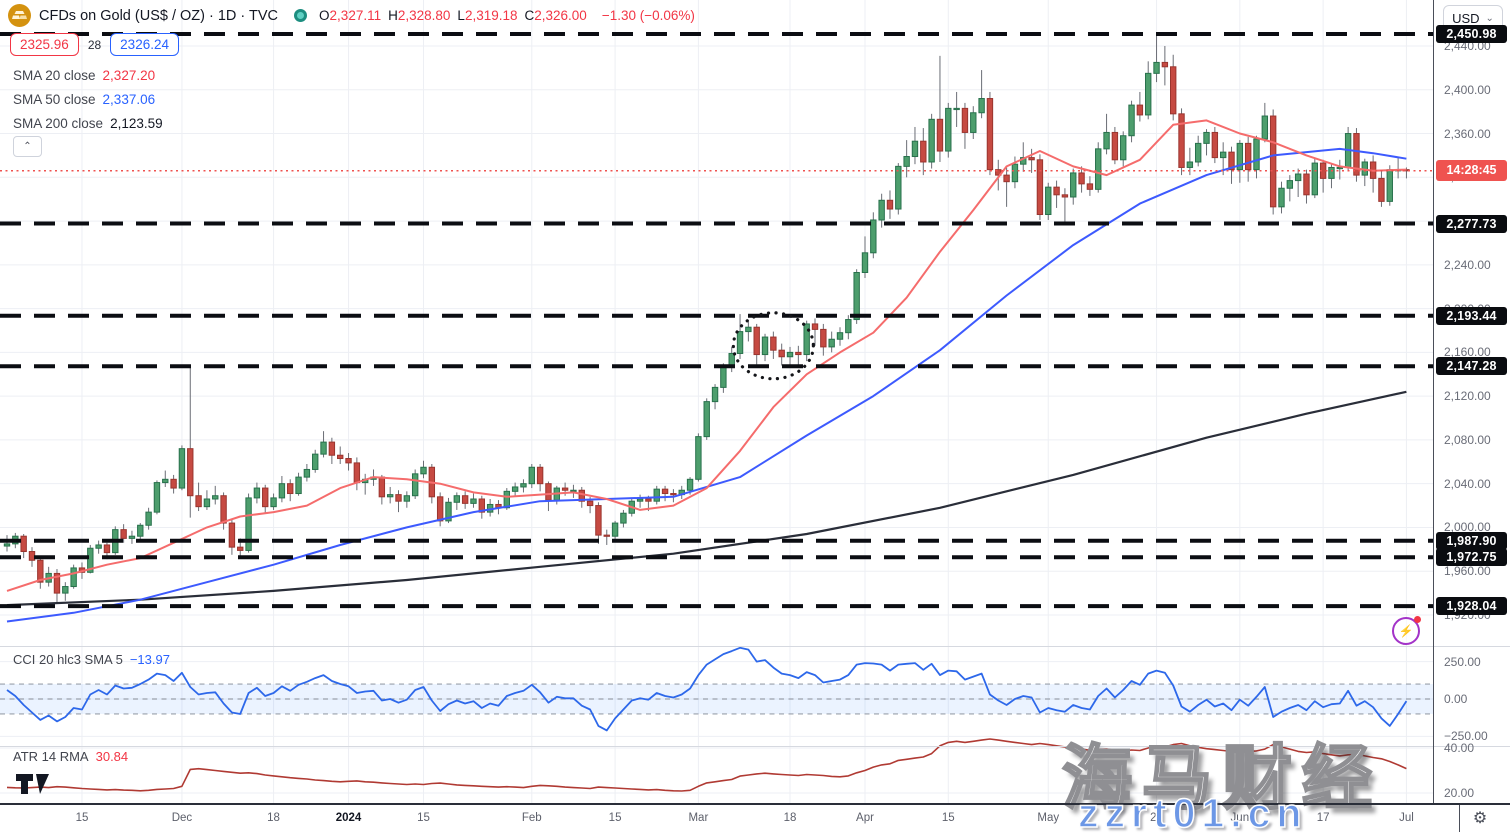  What do you see at coordinates (1467, 483) in the screenshot?
I see `price-tick: 2,040.00` at bounding box center [1467, 483].